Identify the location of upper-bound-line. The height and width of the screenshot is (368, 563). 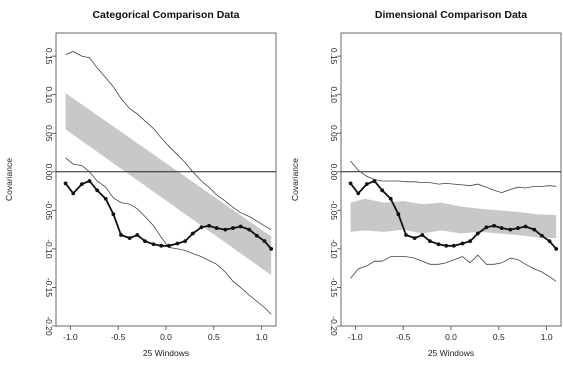
(453, 177).